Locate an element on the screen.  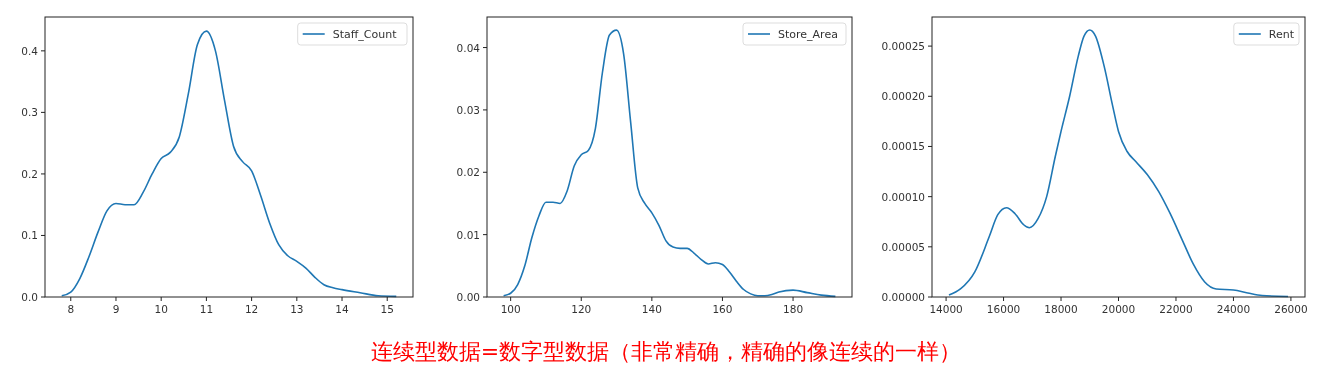
y-tick-label: 0.00020 is located at coordinates (903, 96).